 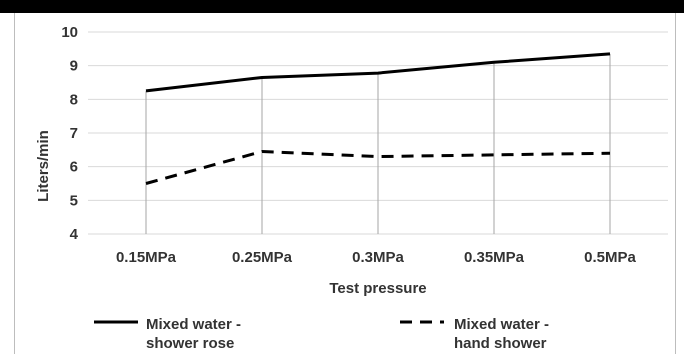 I want to click on y-tick-label: 10, so click(x=69, y=32).